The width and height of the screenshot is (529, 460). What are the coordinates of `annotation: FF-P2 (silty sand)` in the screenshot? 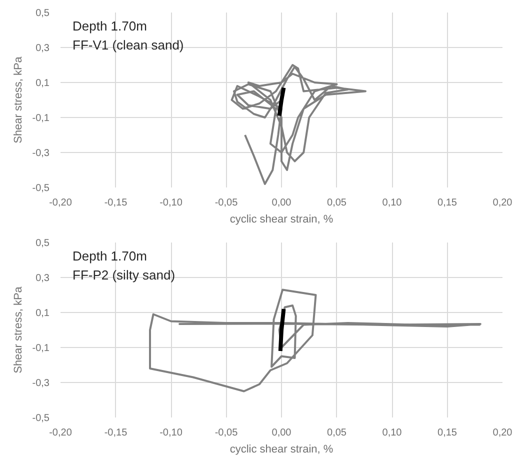 It's located at (124, 275).